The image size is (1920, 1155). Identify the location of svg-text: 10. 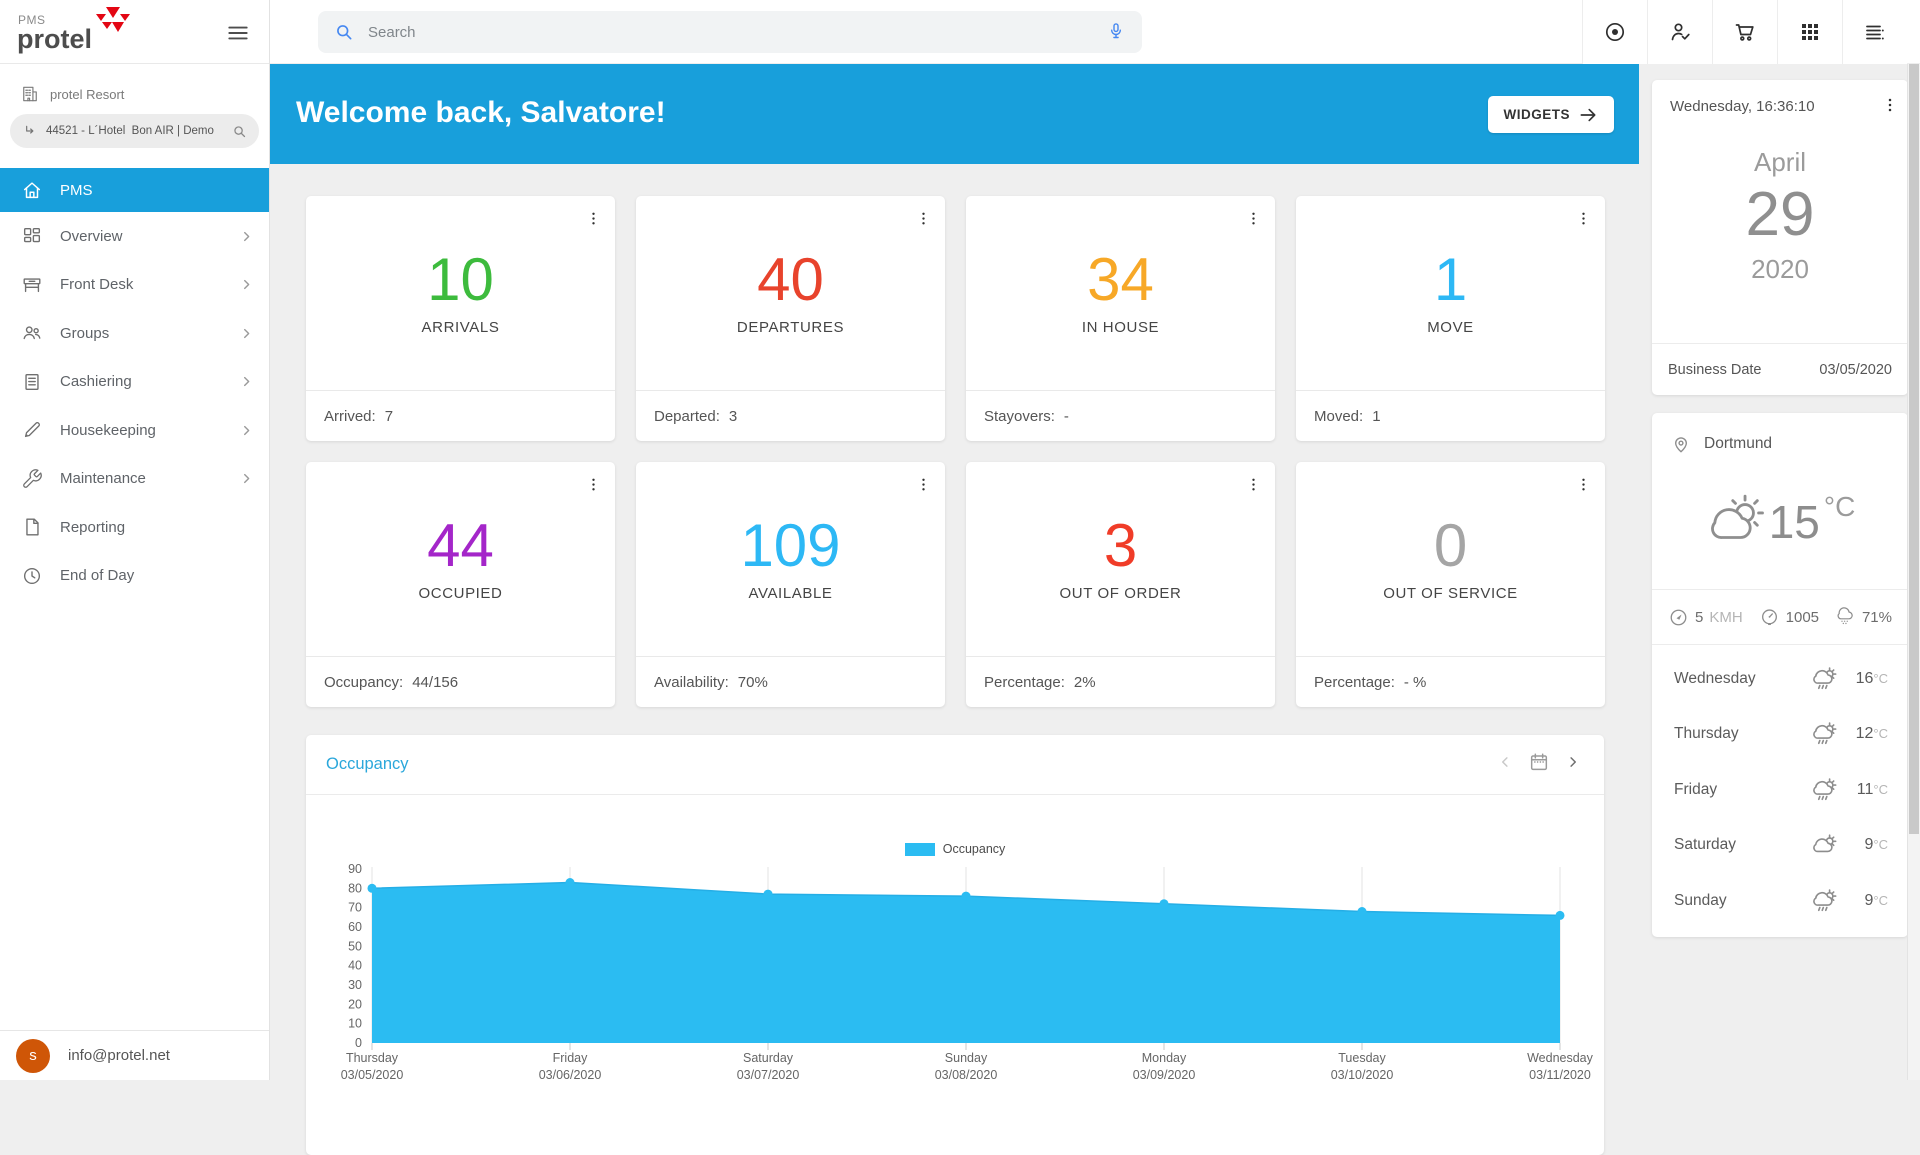
(355, 1024).